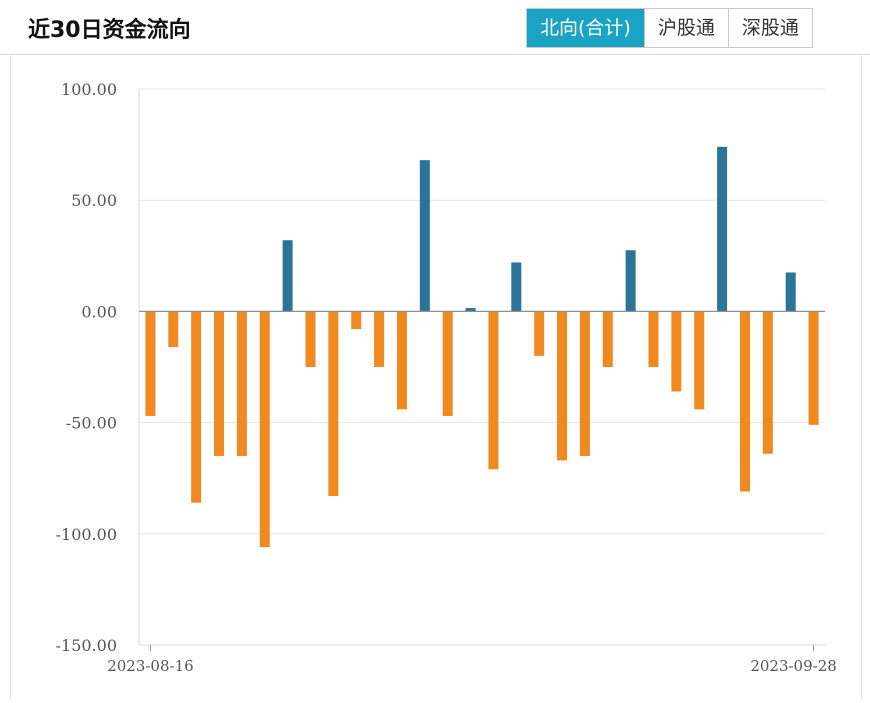 The width and height of the screenshot is (870, 703). What do you see at coordinates (685, 28) in the screenshot?
I see `tab-shanghai-connect: 沪股通` at bounding box center [685, 28].